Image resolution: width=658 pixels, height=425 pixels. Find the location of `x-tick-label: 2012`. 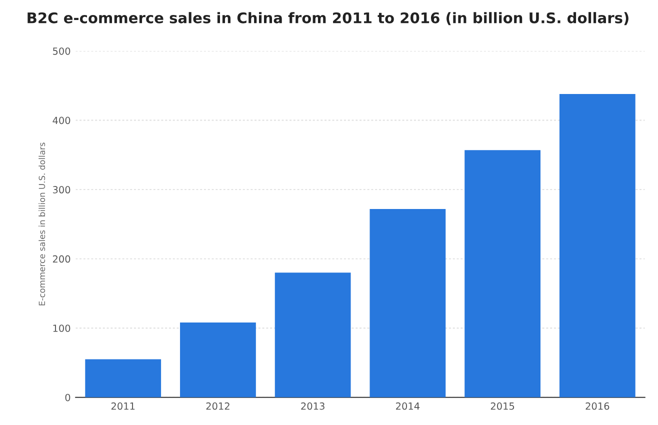

x-tick-label: 2012 is located at coordinates (218, 406).